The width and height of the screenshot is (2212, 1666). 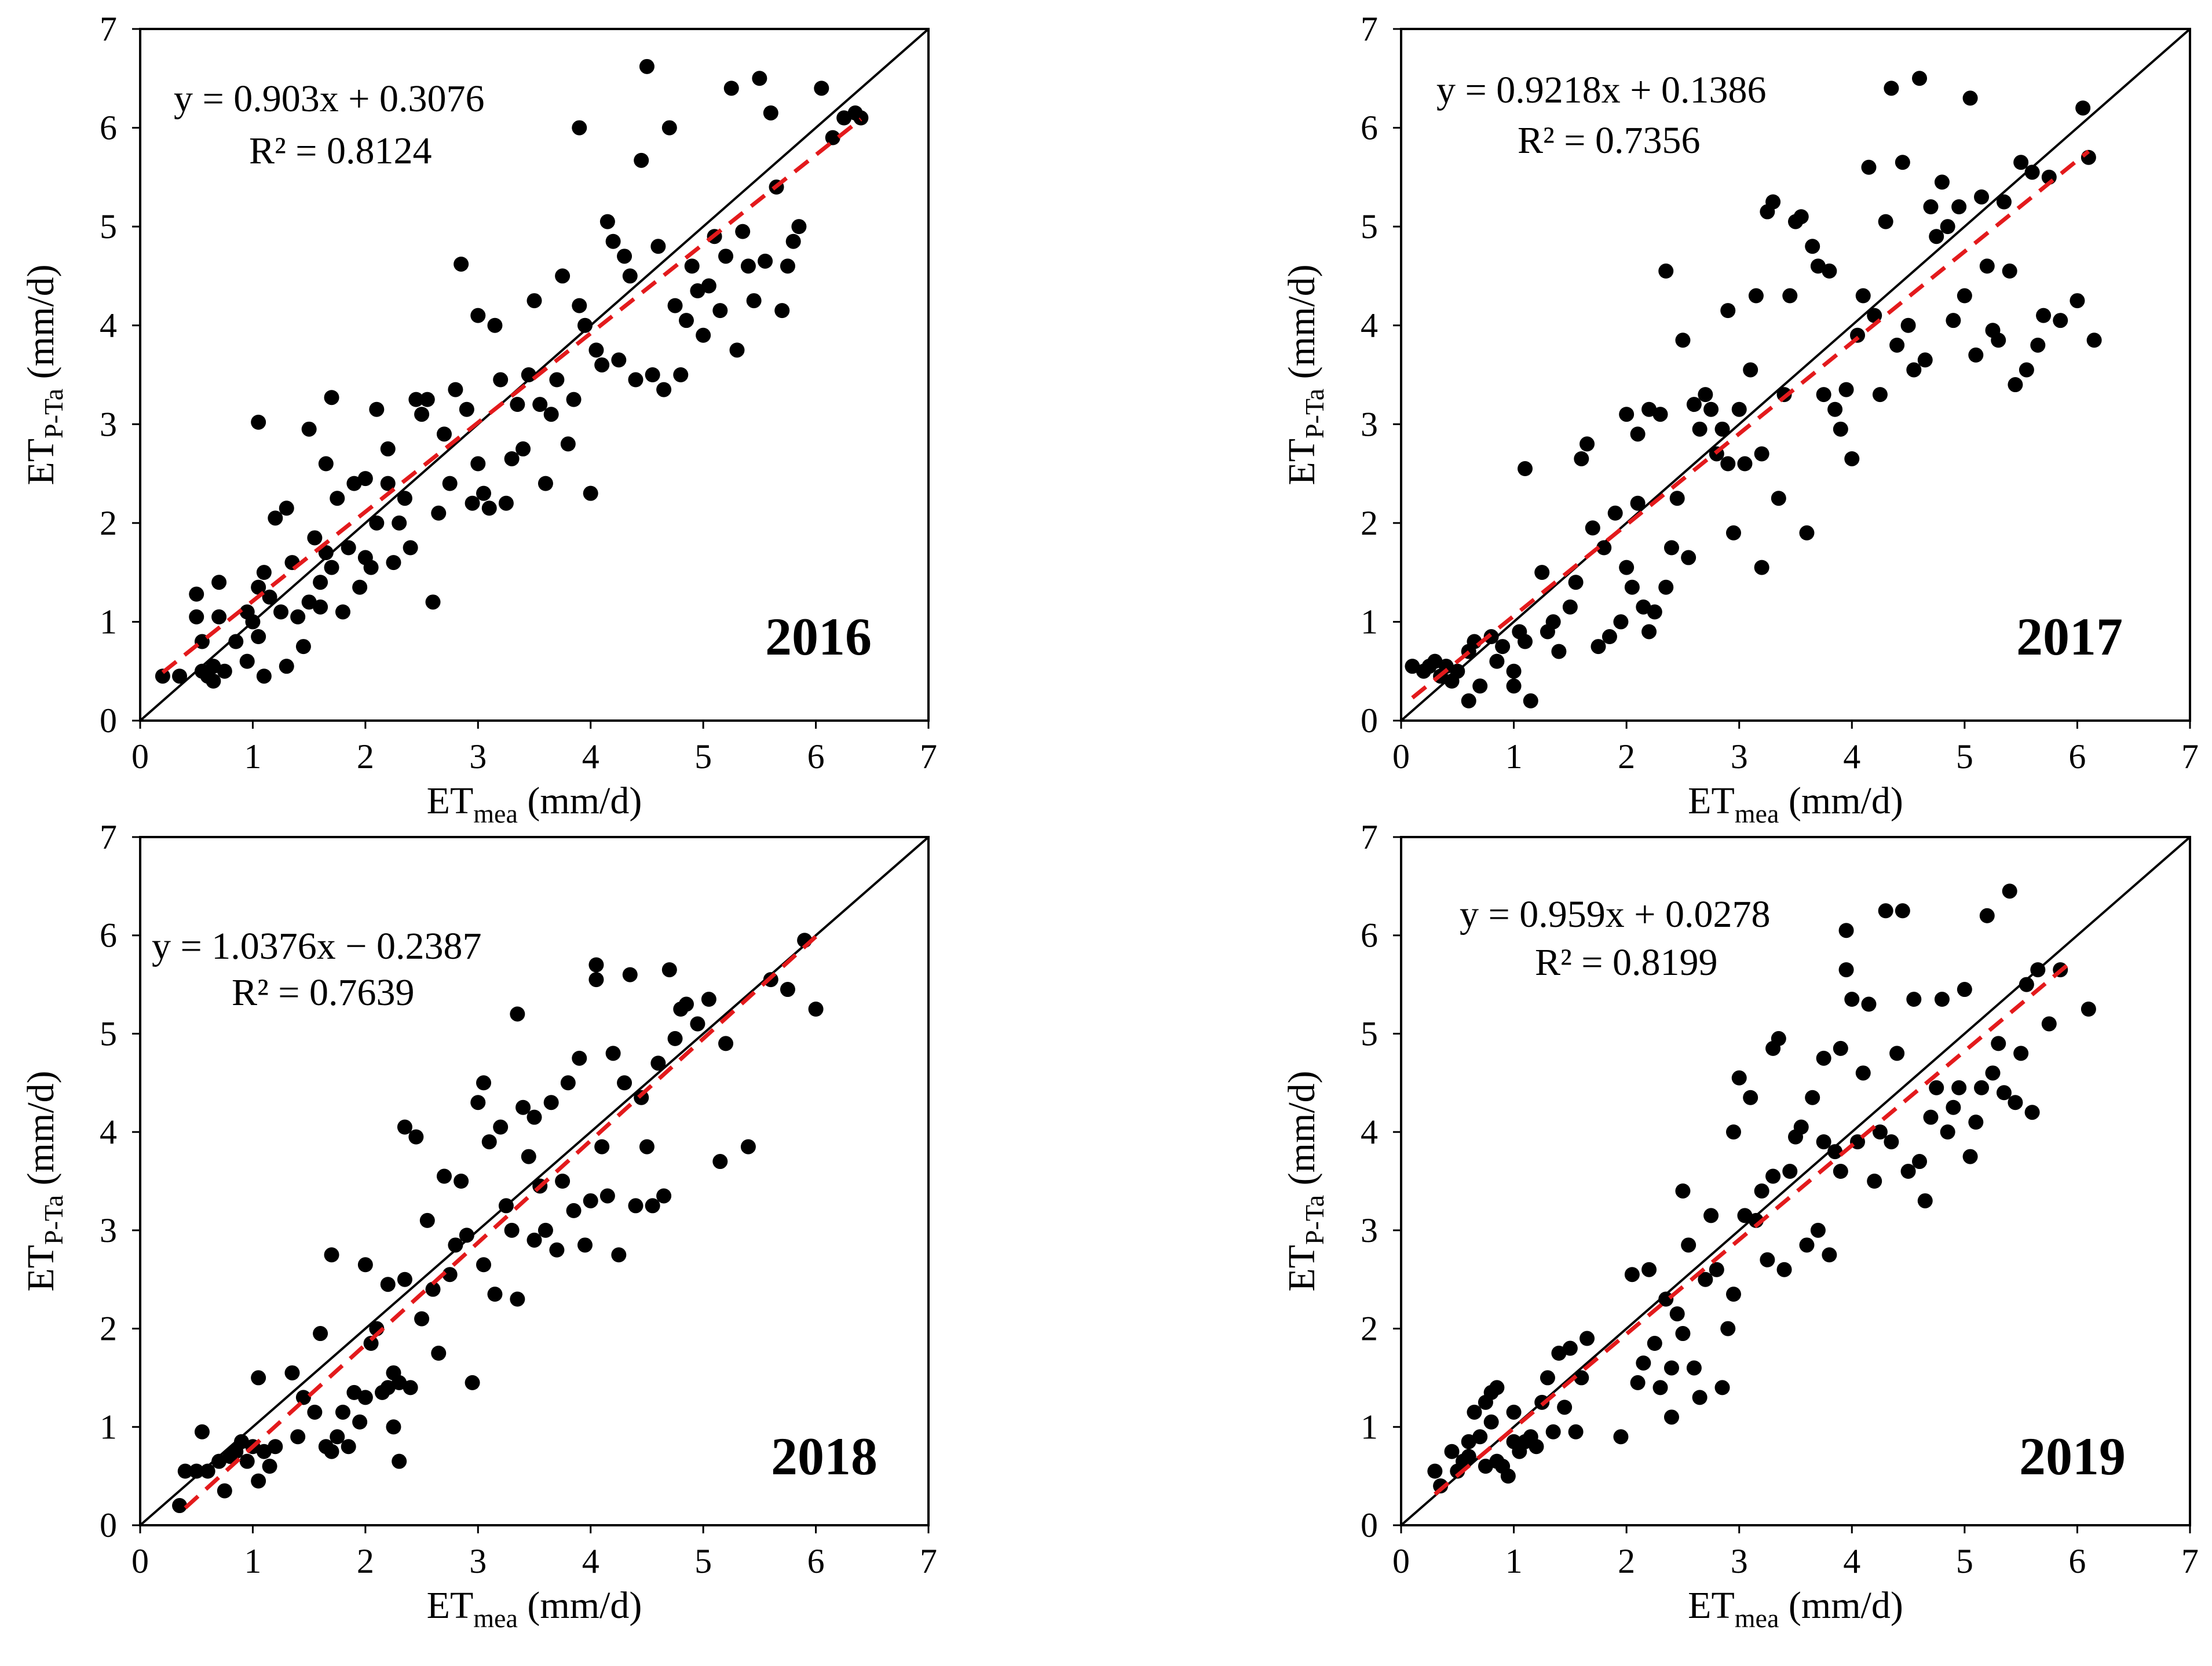 What do you see at coordinates (1739, 757) in the screenshot?
I see `x-tick-label: 3` at bounding box center [1739, 757].